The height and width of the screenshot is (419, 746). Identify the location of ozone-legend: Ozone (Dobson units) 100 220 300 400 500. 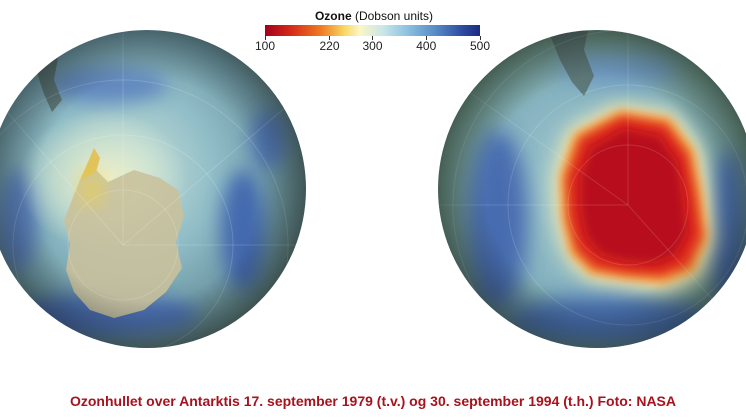
(372, 31).